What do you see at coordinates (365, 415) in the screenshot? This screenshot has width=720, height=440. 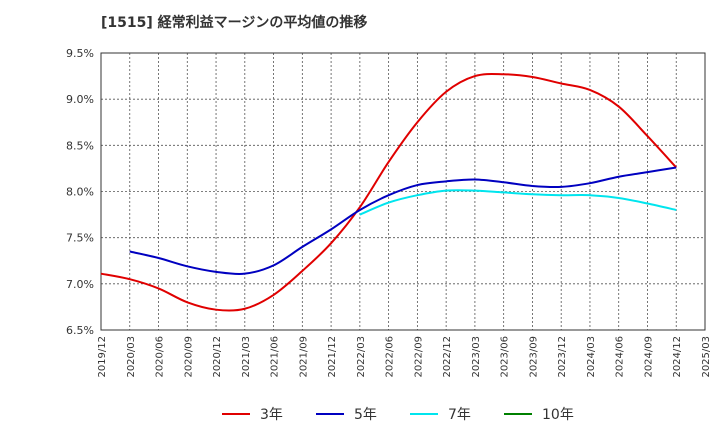 I see `legend-label-5y: 5年` at bounding box center [365, 415].